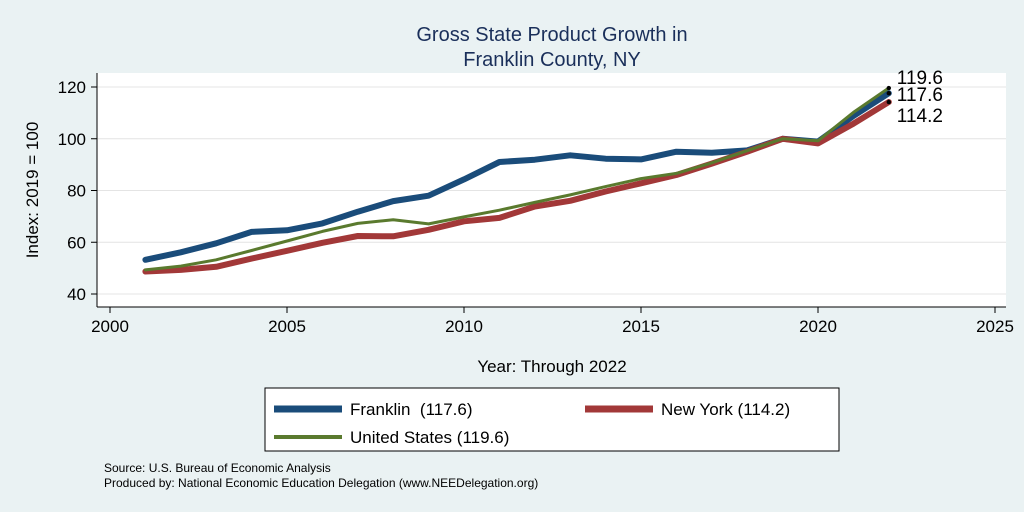 This screenshot has height=512, width=1024. What do you see at coordinates (464, 326) in the screenshot?
I see `x-tick-label: 2010` at bounding box center [464, 326].